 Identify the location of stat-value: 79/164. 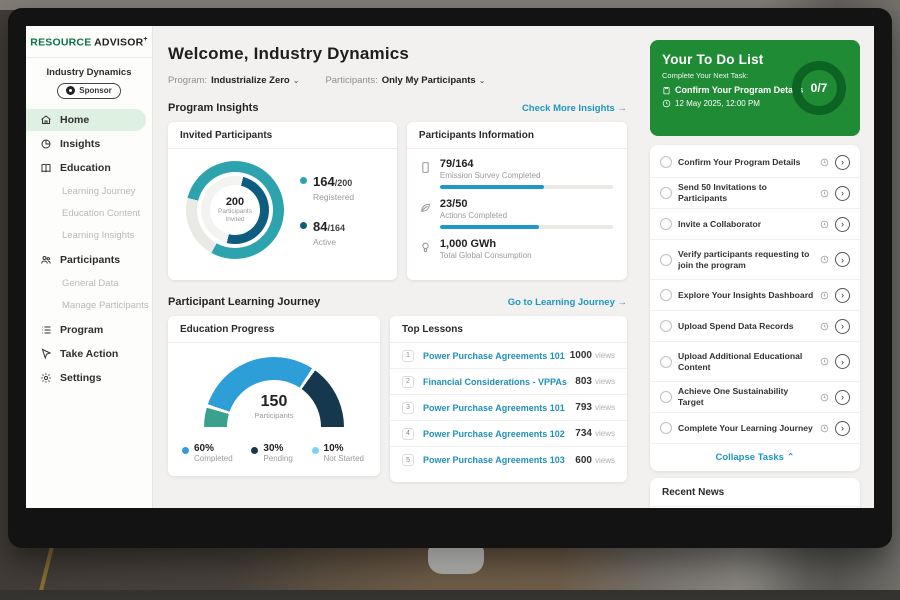
(456, 164).